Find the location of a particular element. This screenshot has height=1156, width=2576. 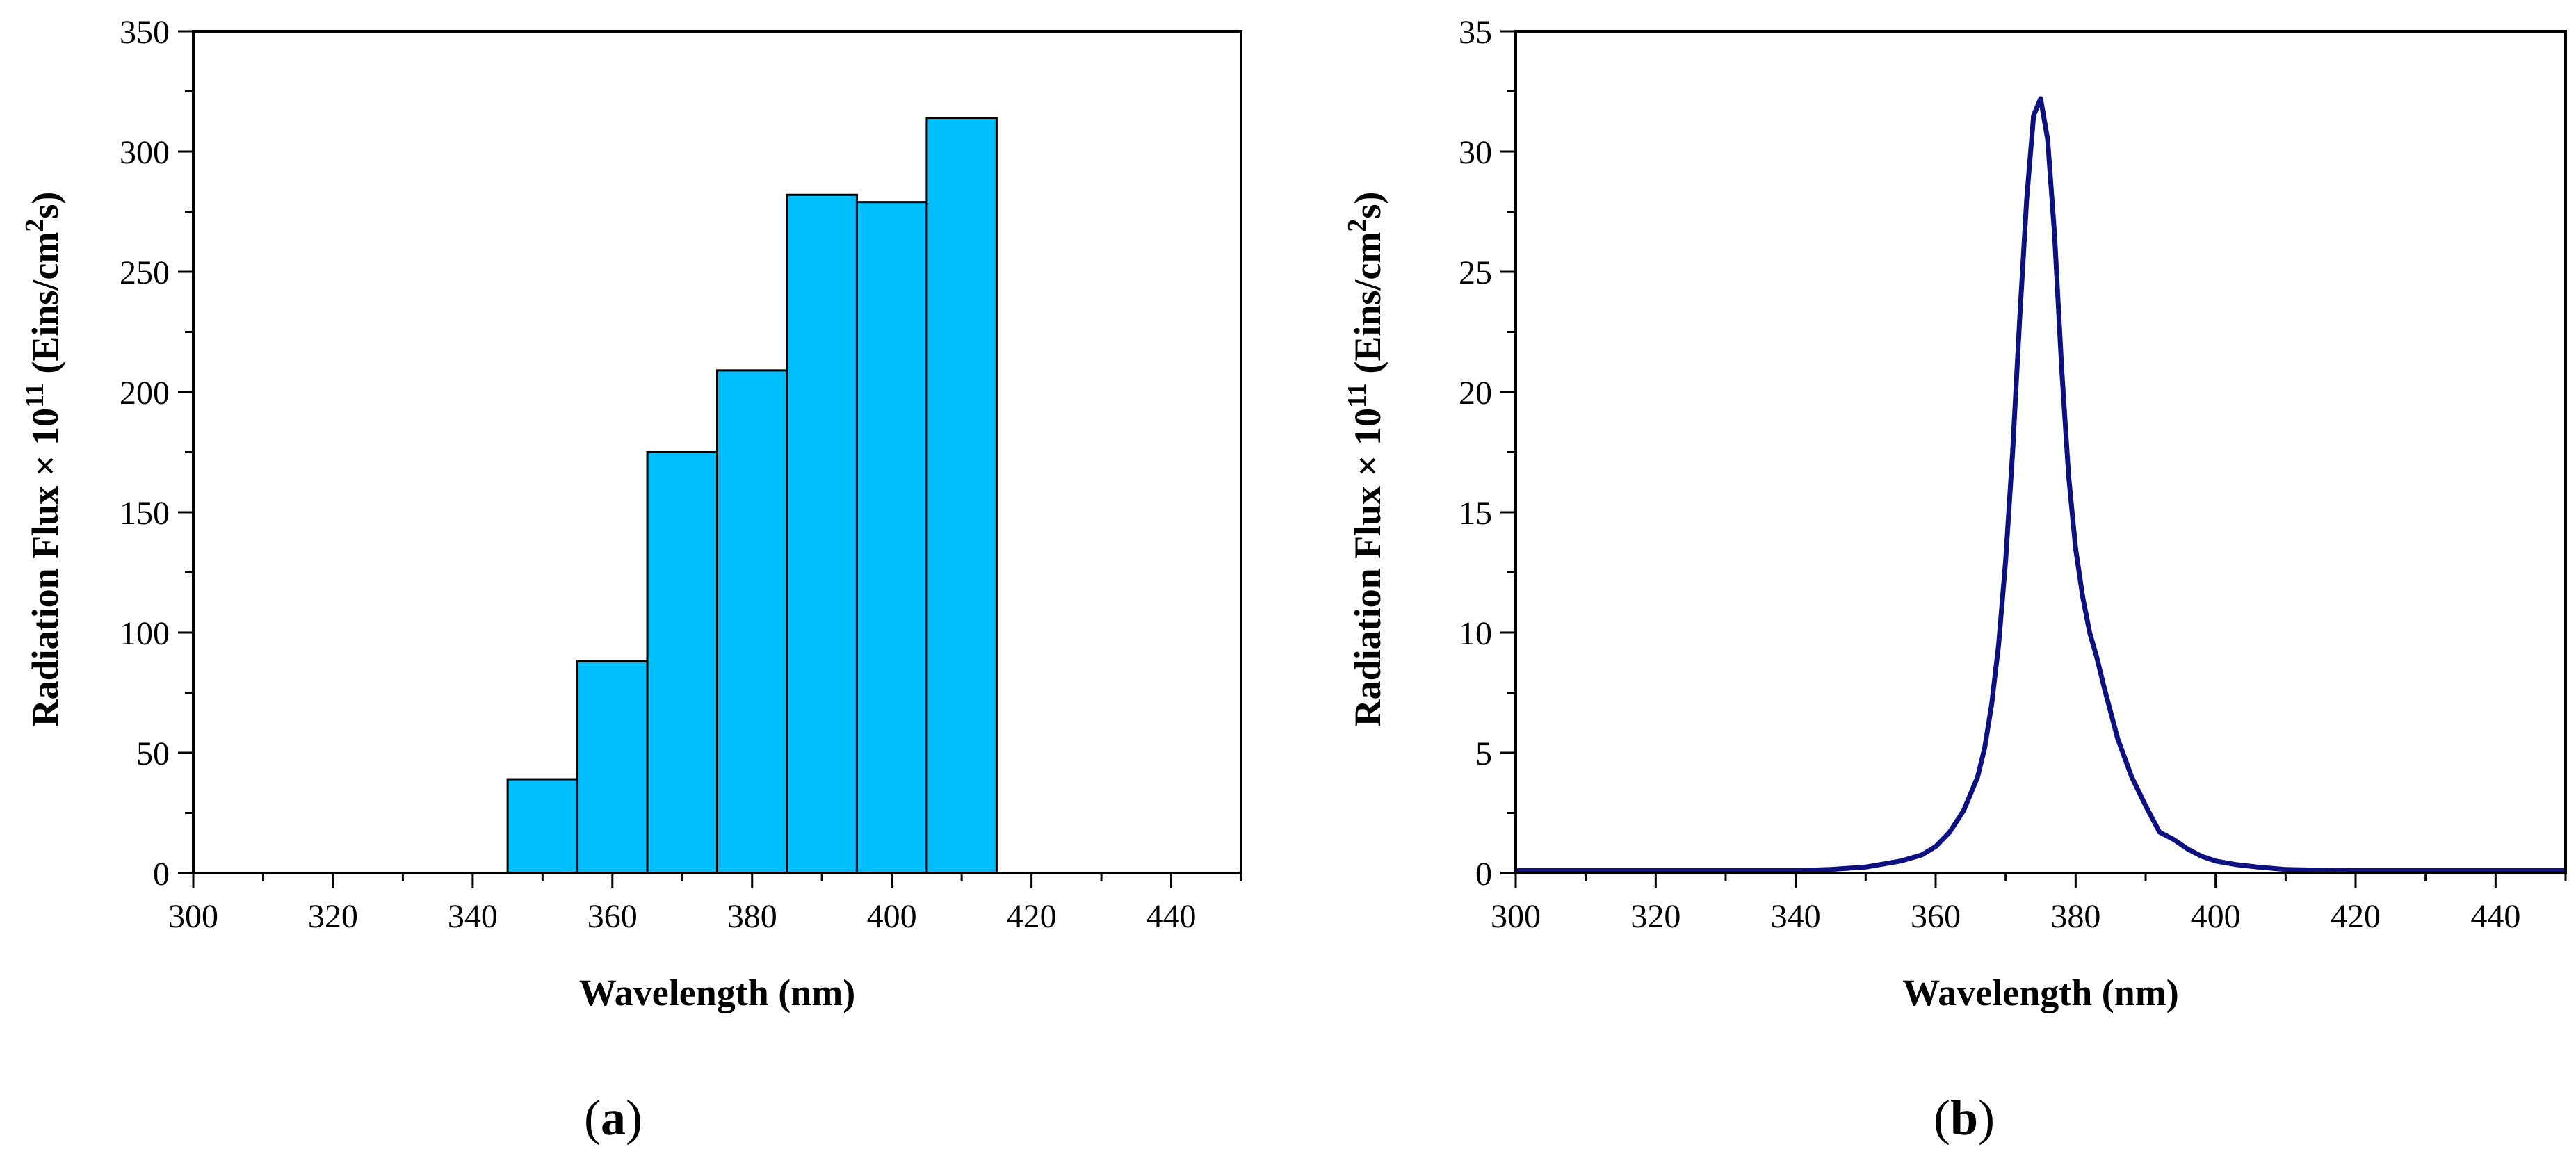

x-tick-label-b: 360 is located at coordinates (1936, 916).